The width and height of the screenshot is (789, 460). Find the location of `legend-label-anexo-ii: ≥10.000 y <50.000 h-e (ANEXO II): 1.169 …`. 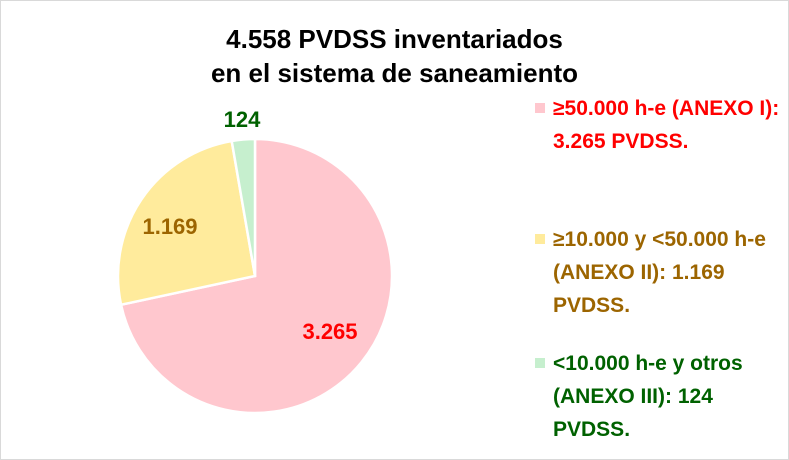

legend-label-anexo-ii: ≥10.000 y <50.000 h-e (ANEXO II): 1.169 … is located at coordinates (659, 272).